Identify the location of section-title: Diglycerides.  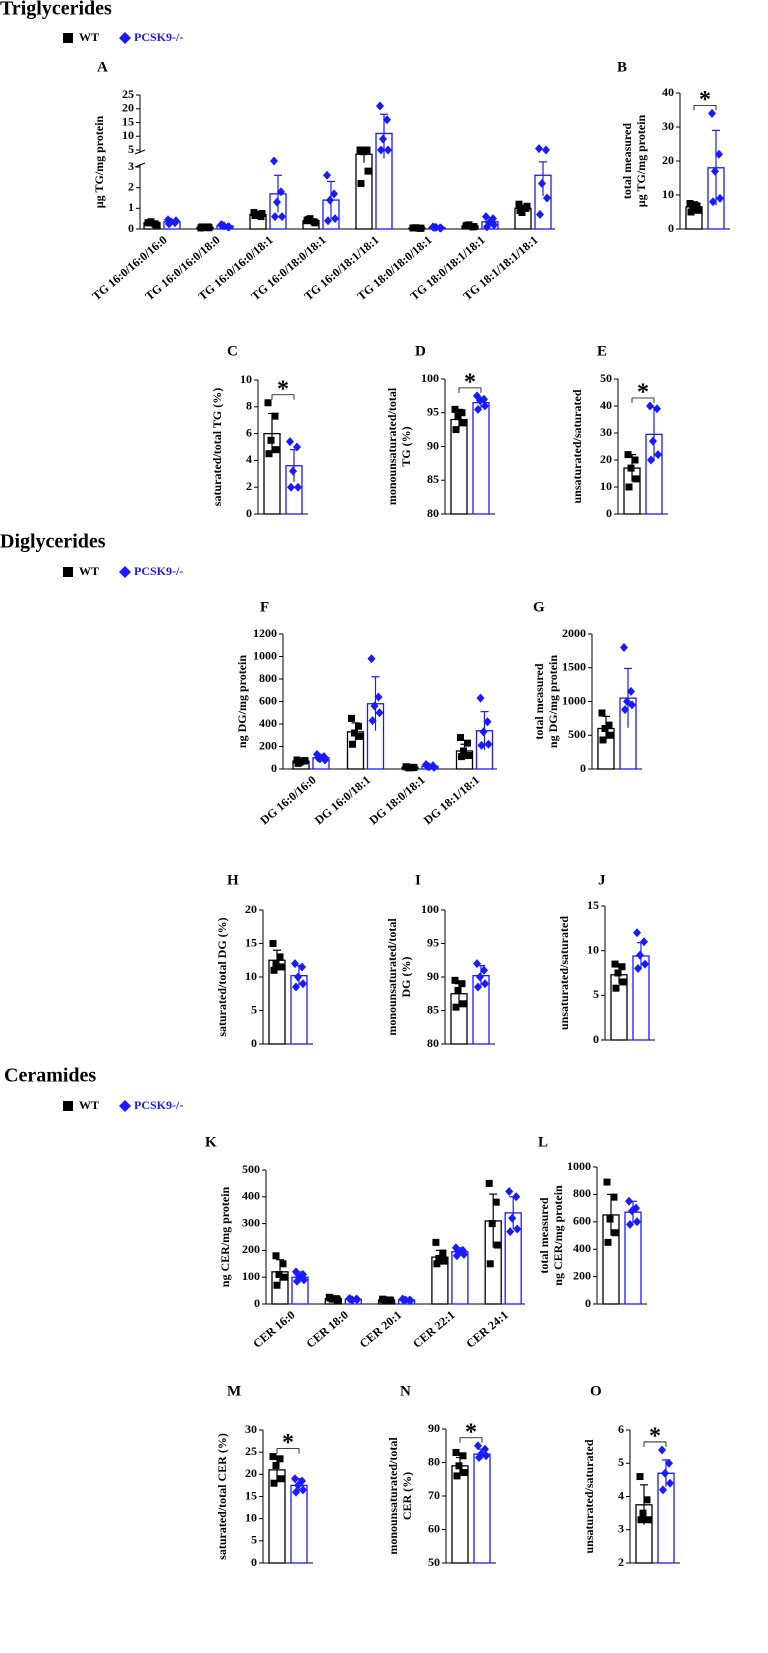
(53, 542).